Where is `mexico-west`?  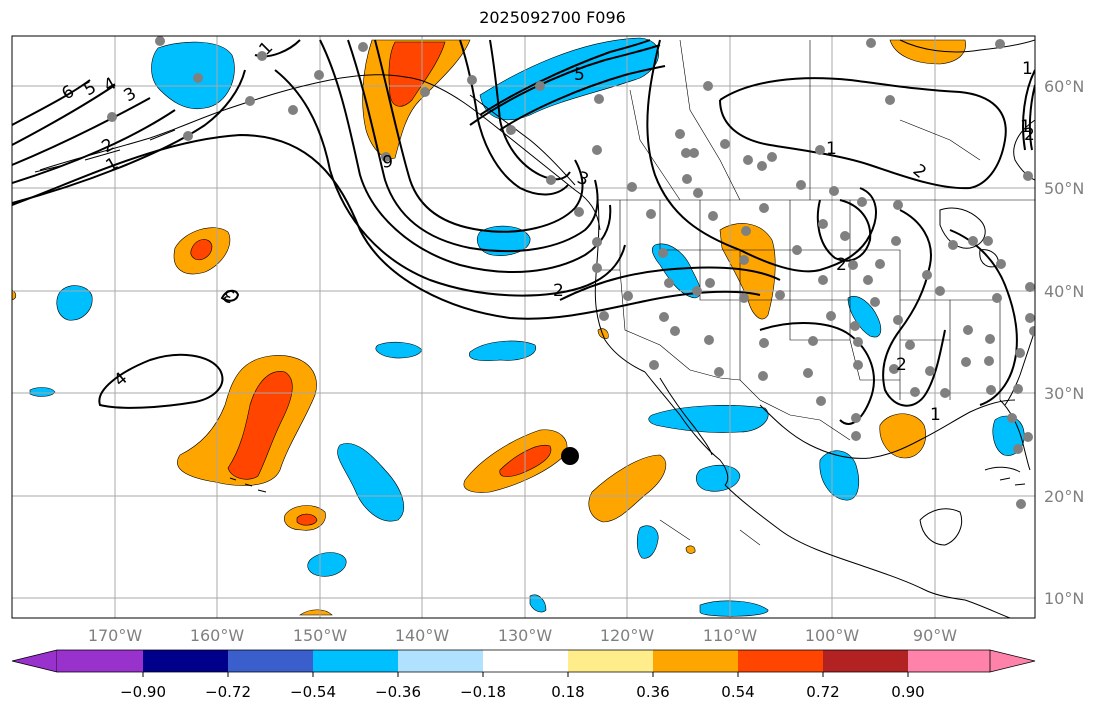 mexico-west is located at coordinates (825, 537).